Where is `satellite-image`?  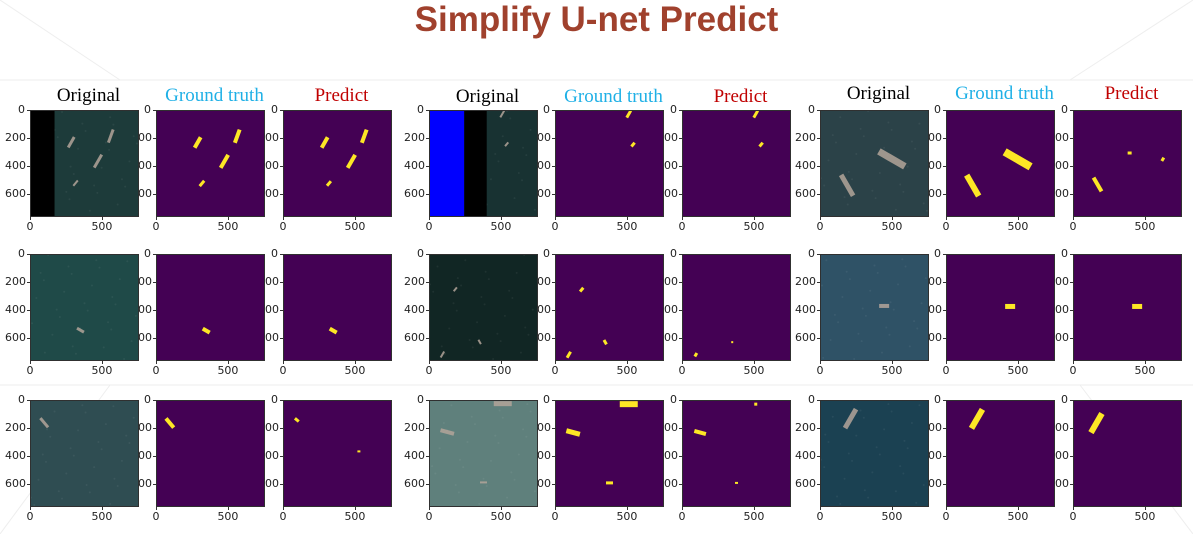
satellite-image is located at coordinates (874, 307).